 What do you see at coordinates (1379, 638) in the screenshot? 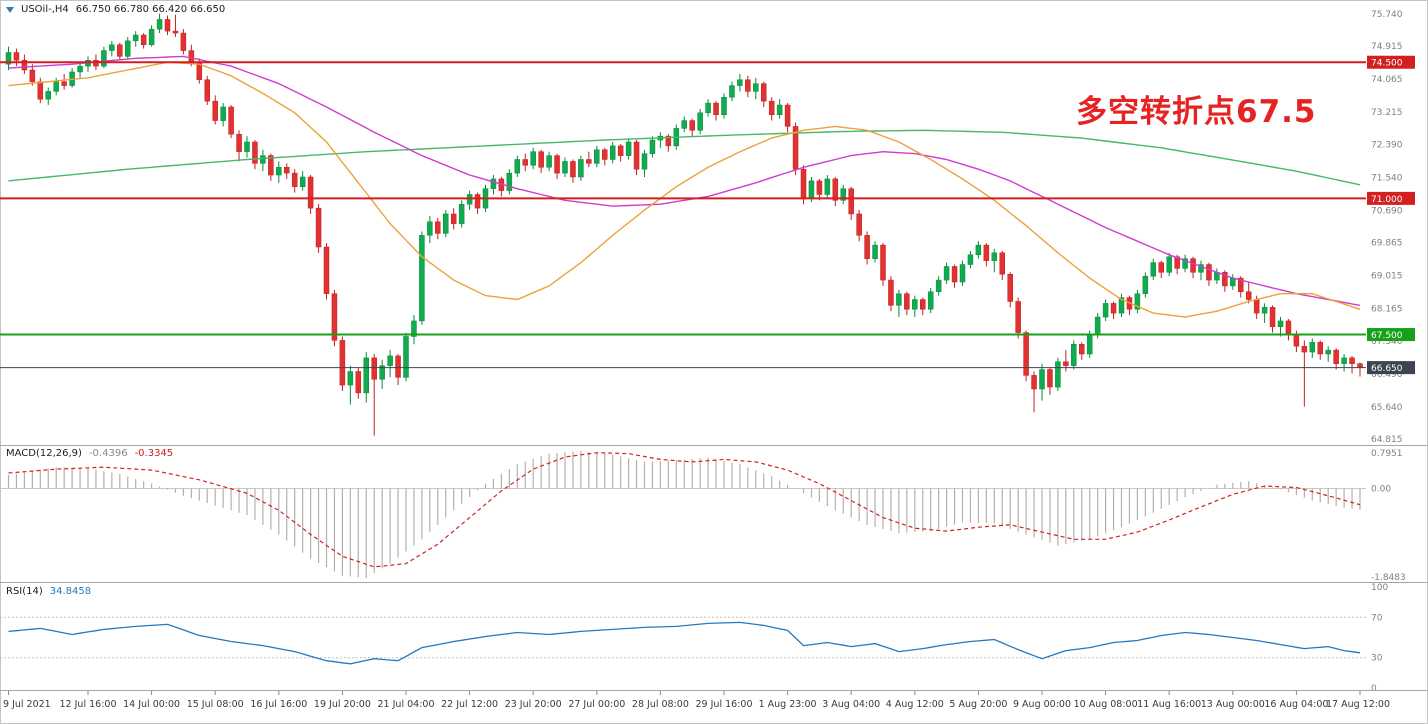
I see `rsi-axis: 100 70 30 0` at bounding box center [1379, 638].